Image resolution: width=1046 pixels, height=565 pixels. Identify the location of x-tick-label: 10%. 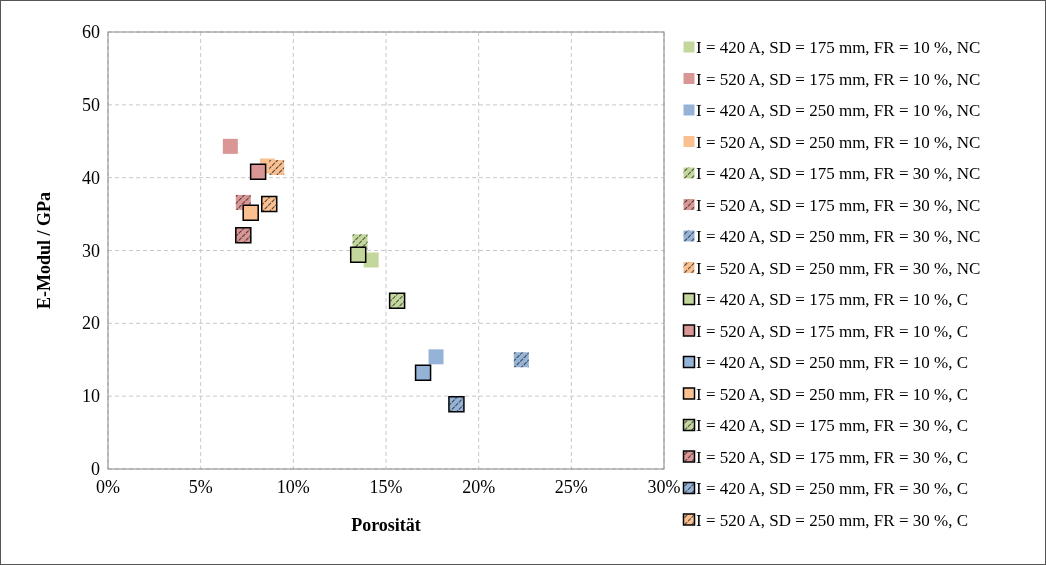
(293, 487).